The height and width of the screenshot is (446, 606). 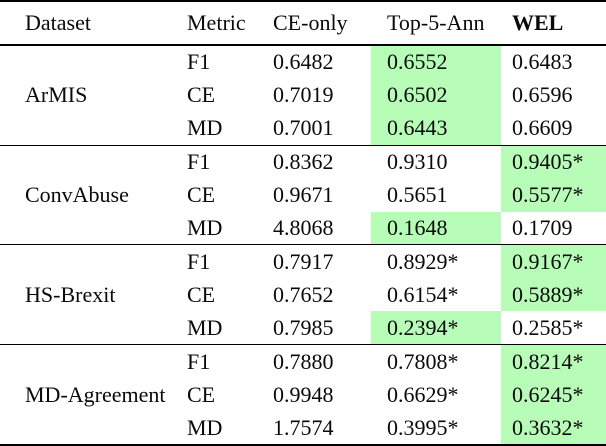 I want to click on value-ce-only: 0.7880, so click(x=320, y=361).